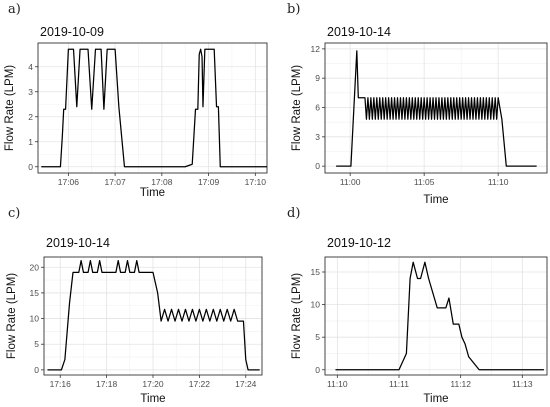 The image size is (550, 407). Describe the element at coordinates (424, 182) in the screenshot. I see `x-tick-label: 11:05` at that location.